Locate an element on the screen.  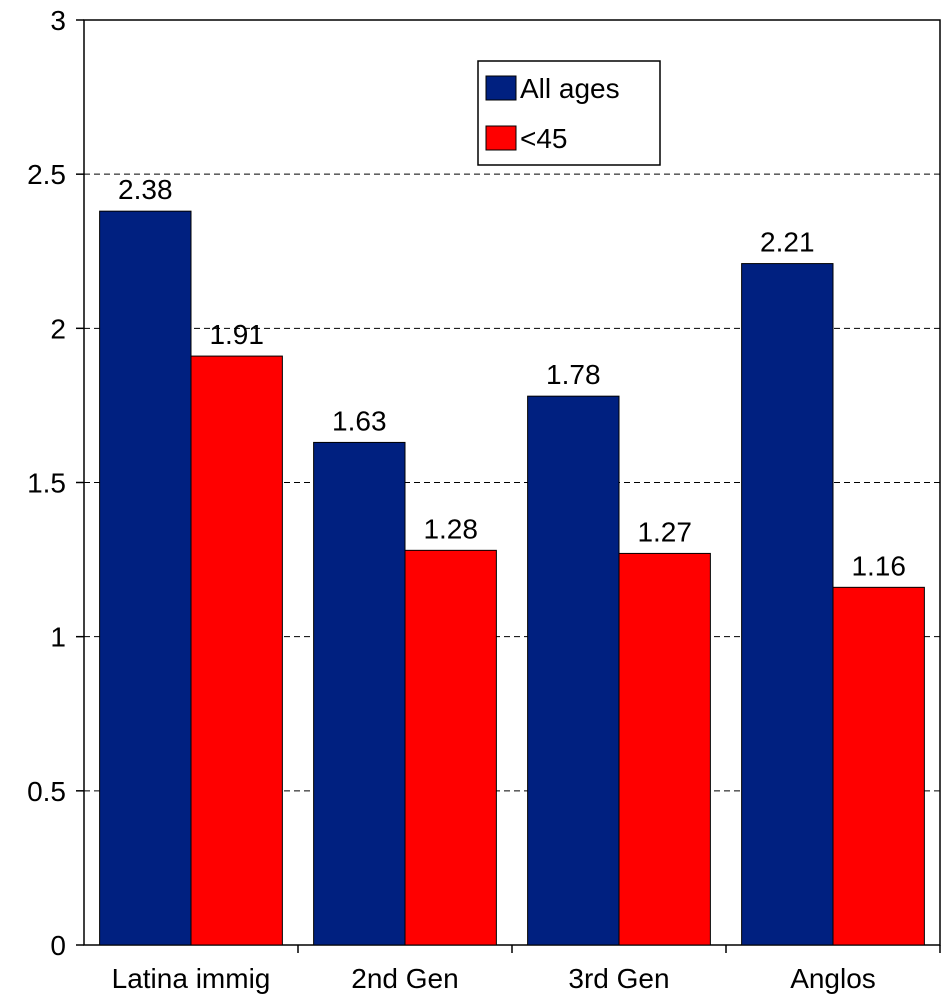
y-tick-label: 0.5 is located at coordinates (46, 791).